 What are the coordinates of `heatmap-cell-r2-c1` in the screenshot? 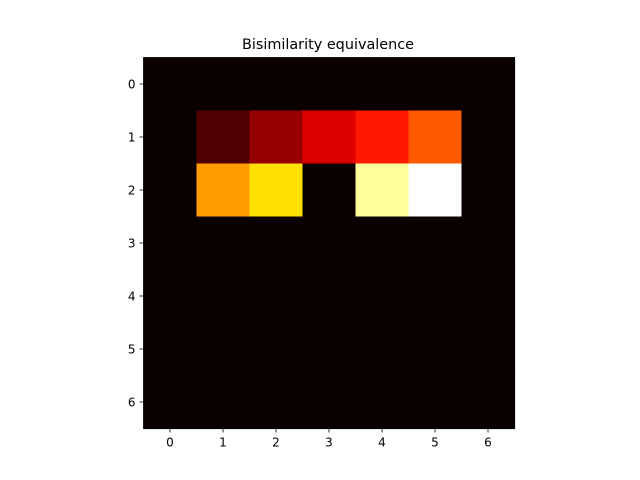 It's located at (223, 190).